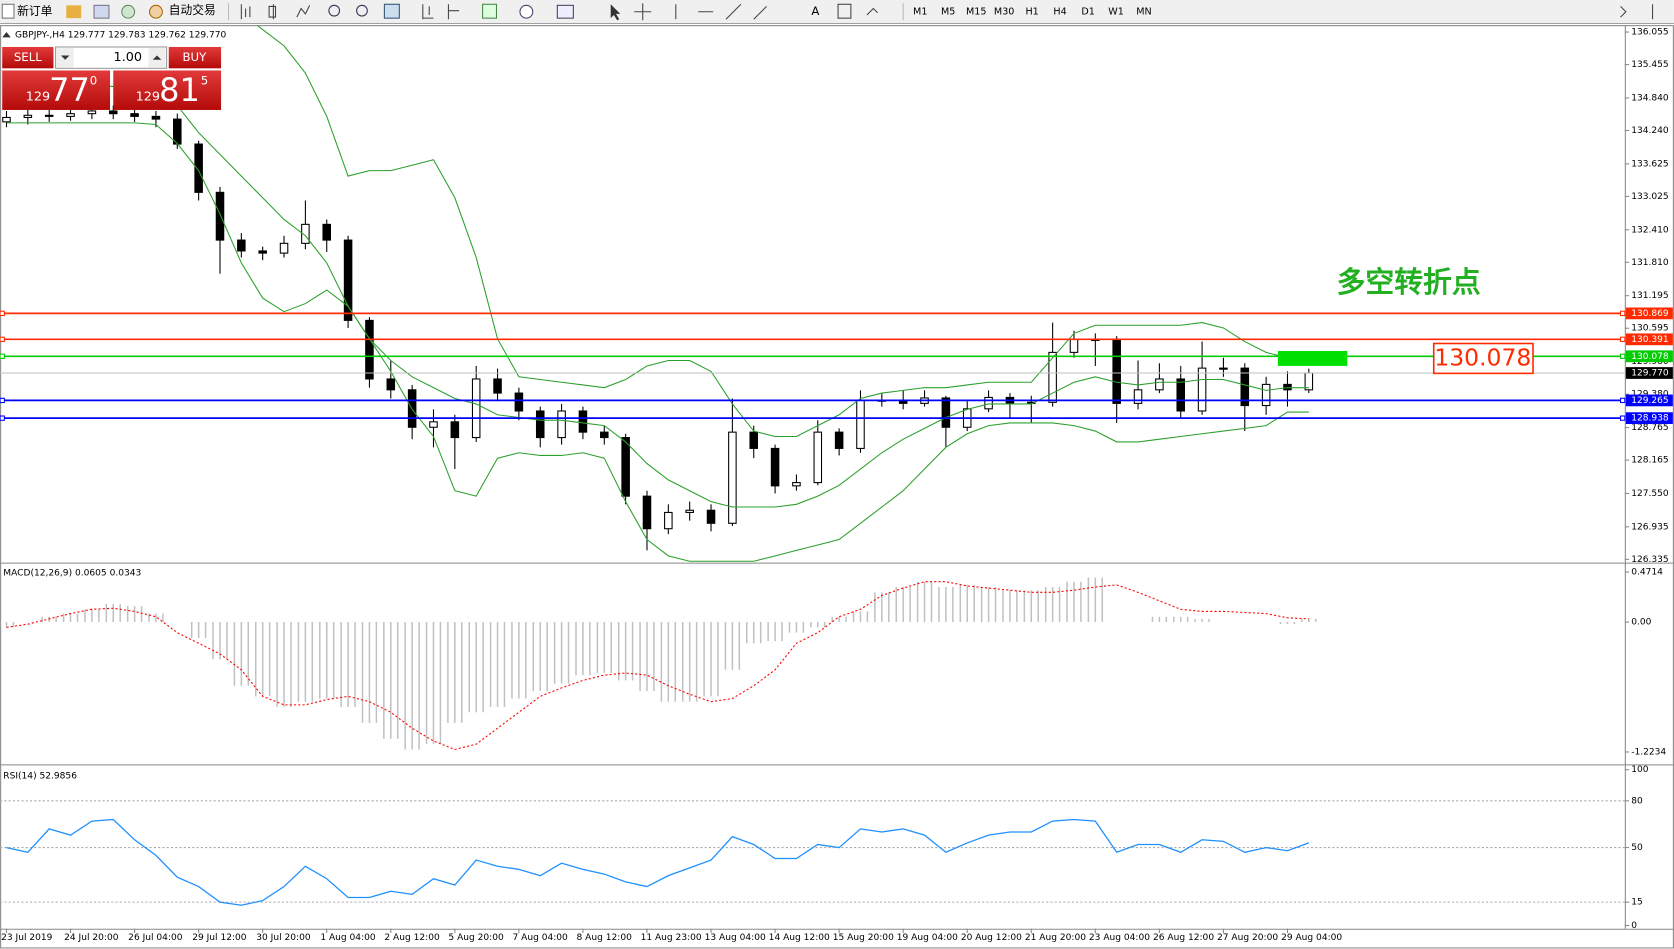  I want to click on arrows-icon, so click(872, 11).